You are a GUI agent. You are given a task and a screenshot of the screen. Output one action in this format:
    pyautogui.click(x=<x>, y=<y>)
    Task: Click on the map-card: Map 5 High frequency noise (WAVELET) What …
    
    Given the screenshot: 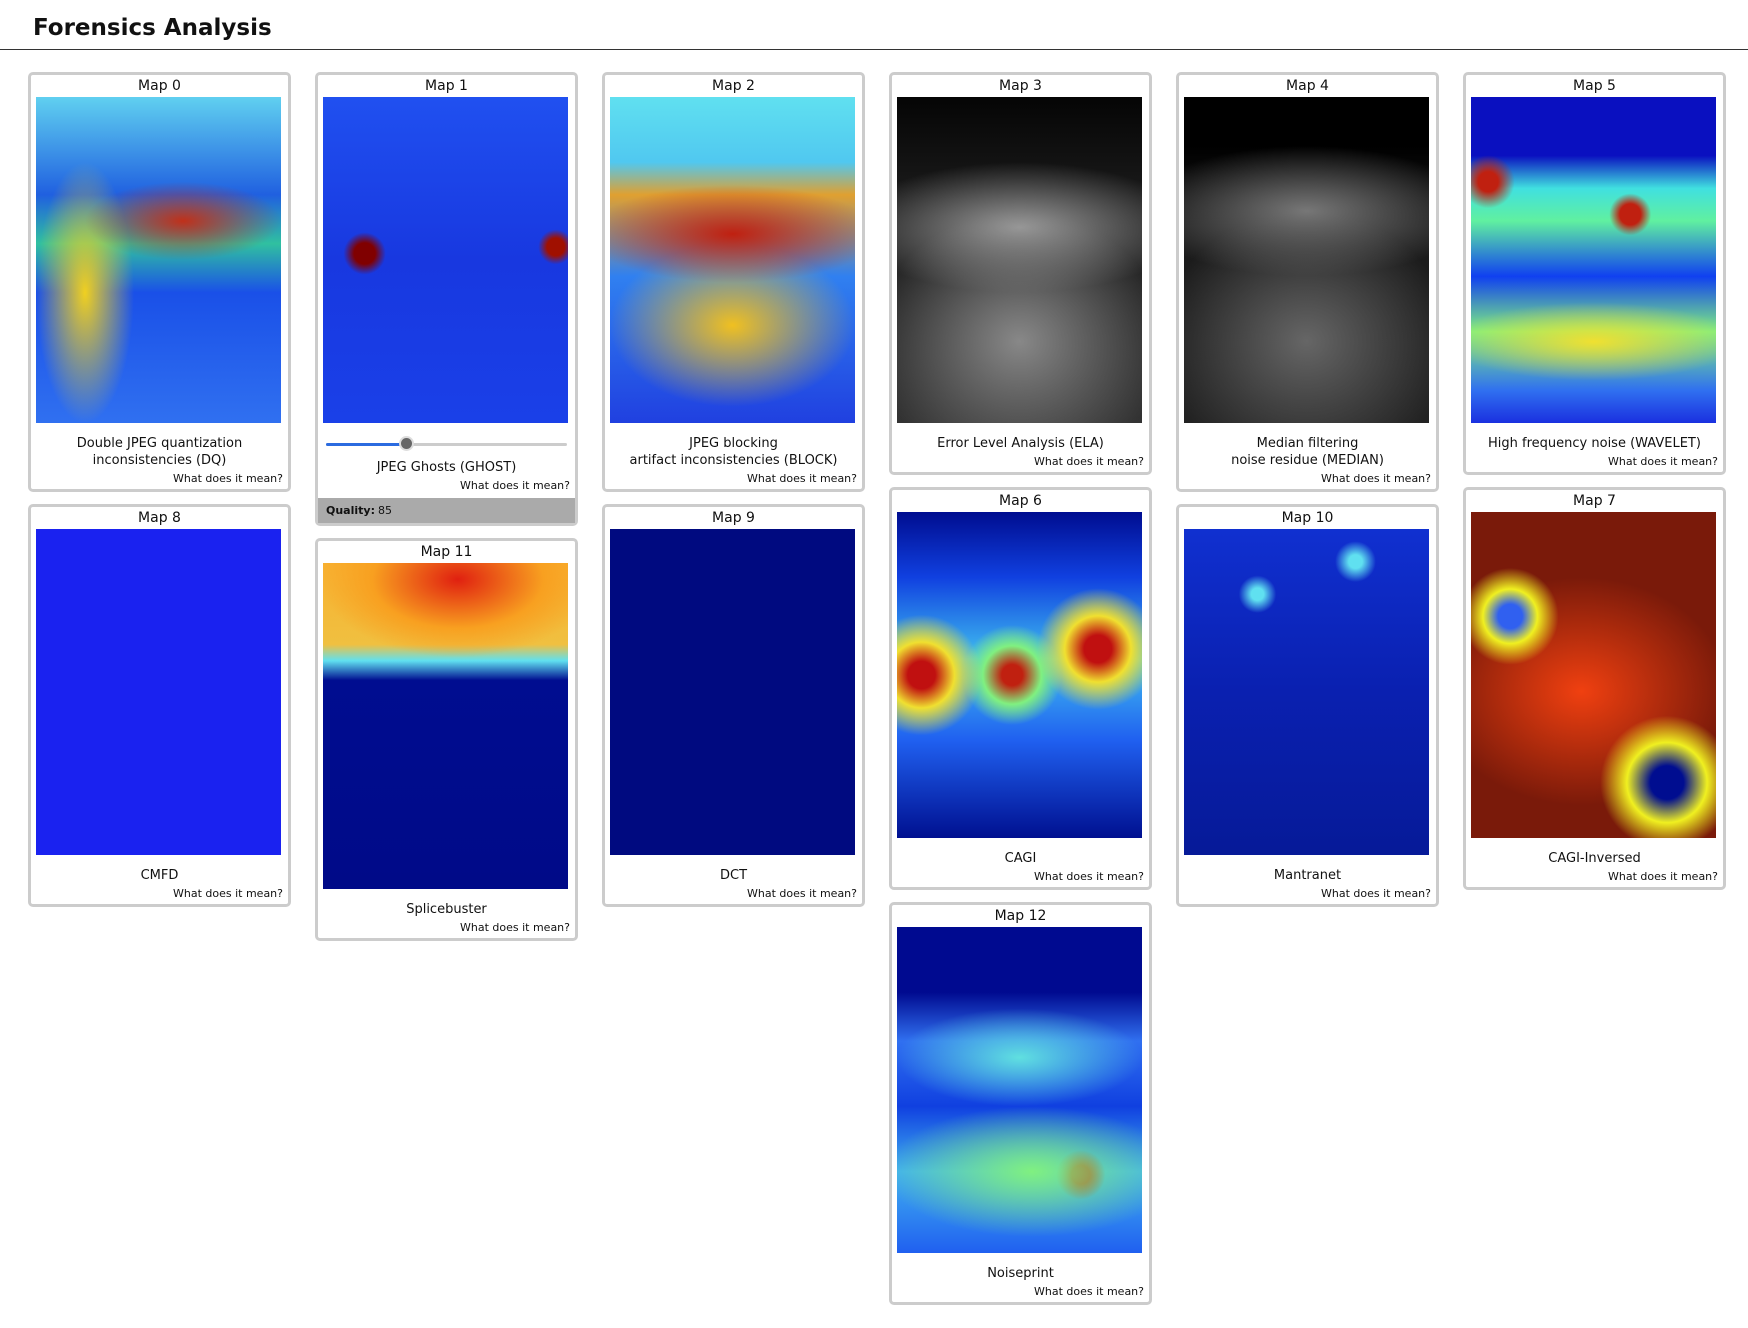 What is the action you would take?
    pyautogui.click(x=1594, y=273)
    